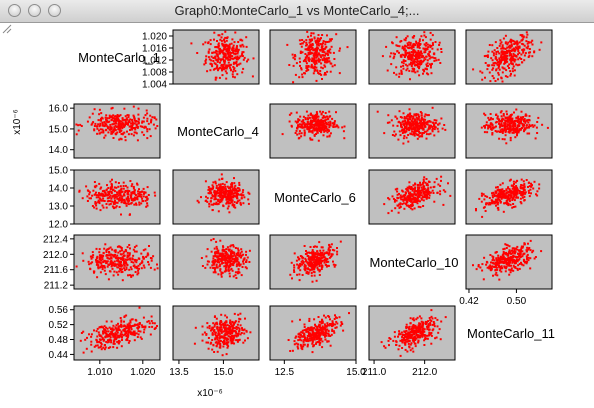 This screenshot has height=408, width=594. Describe the element at coordinates (14, 10) in the screenshot. I see `close-window-icon` at that location.